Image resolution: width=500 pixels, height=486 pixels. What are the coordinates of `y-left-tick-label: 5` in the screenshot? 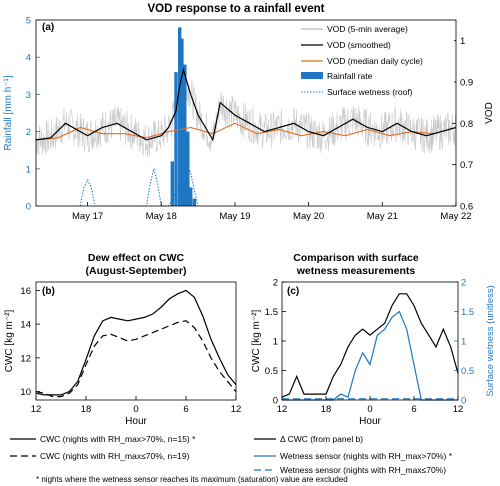 It's located at (28, 21).